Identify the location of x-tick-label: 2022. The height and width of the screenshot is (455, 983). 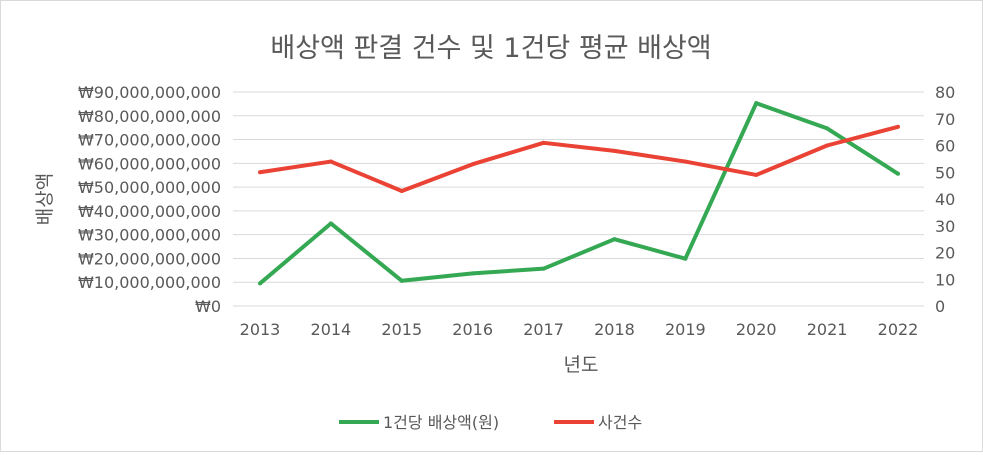
(898, 329).